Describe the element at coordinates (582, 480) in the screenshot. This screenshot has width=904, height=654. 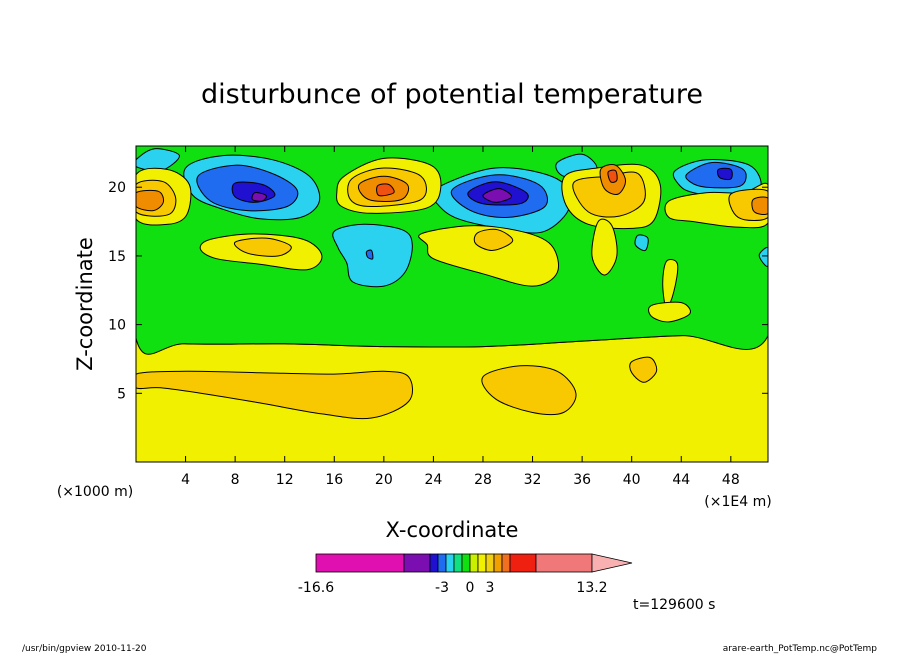
I see `x-tick-label: 36` at that location.